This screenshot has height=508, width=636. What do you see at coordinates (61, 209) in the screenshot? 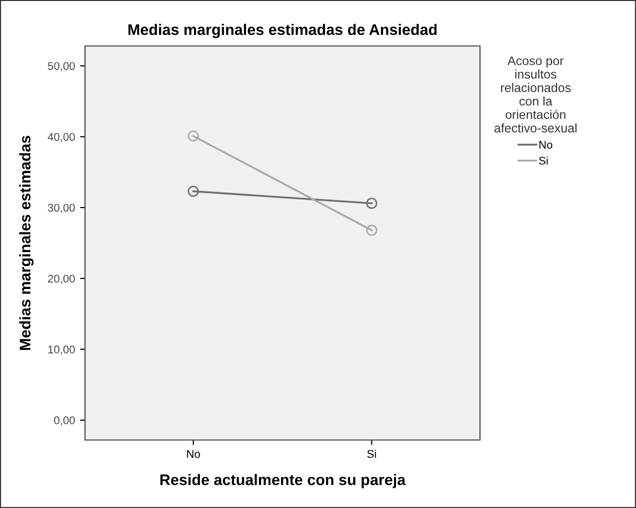
I see `y-tick-label: 30,00` at bounding box center [61, 209].